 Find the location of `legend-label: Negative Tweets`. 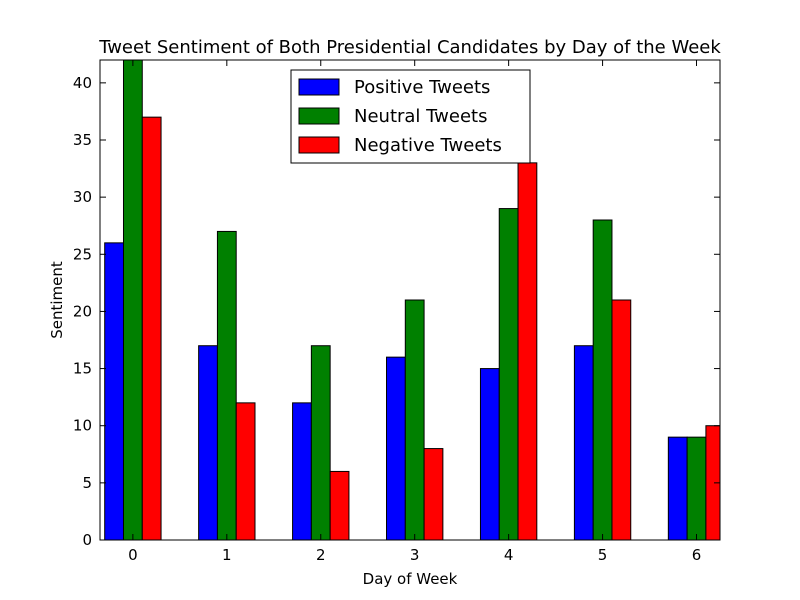

legend-label: Negative Tweets is located at coordinates (428, 145).